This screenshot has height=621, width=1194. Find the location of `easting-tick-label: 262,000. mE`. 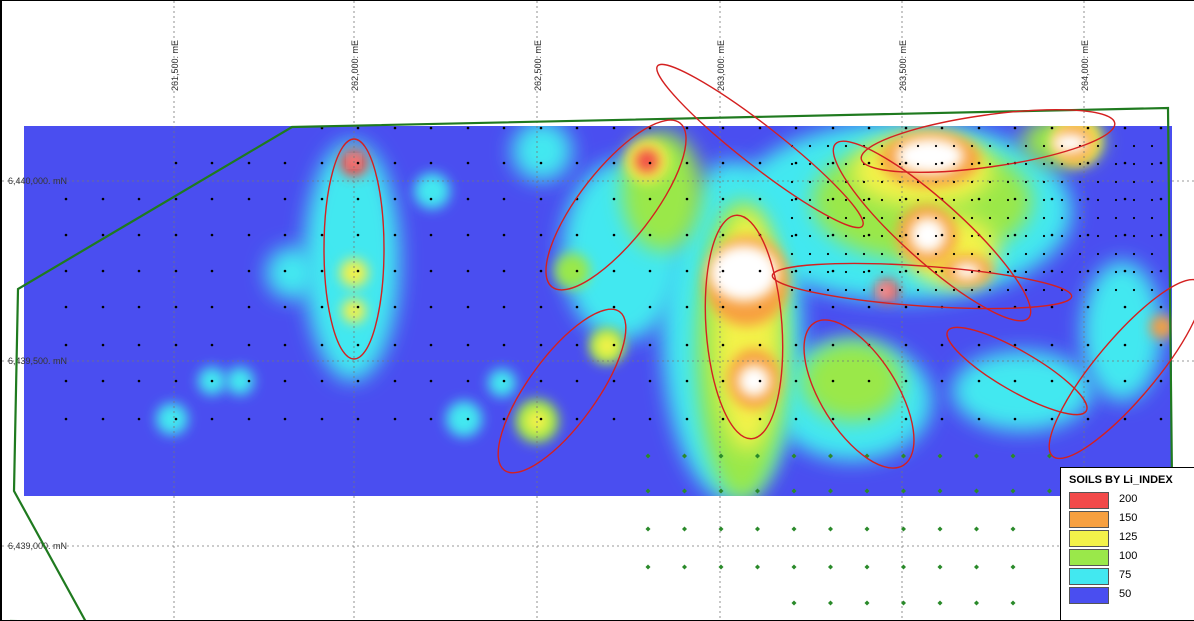

easting-tick-label: 262,000. mE is located at coordinates (355, 65).